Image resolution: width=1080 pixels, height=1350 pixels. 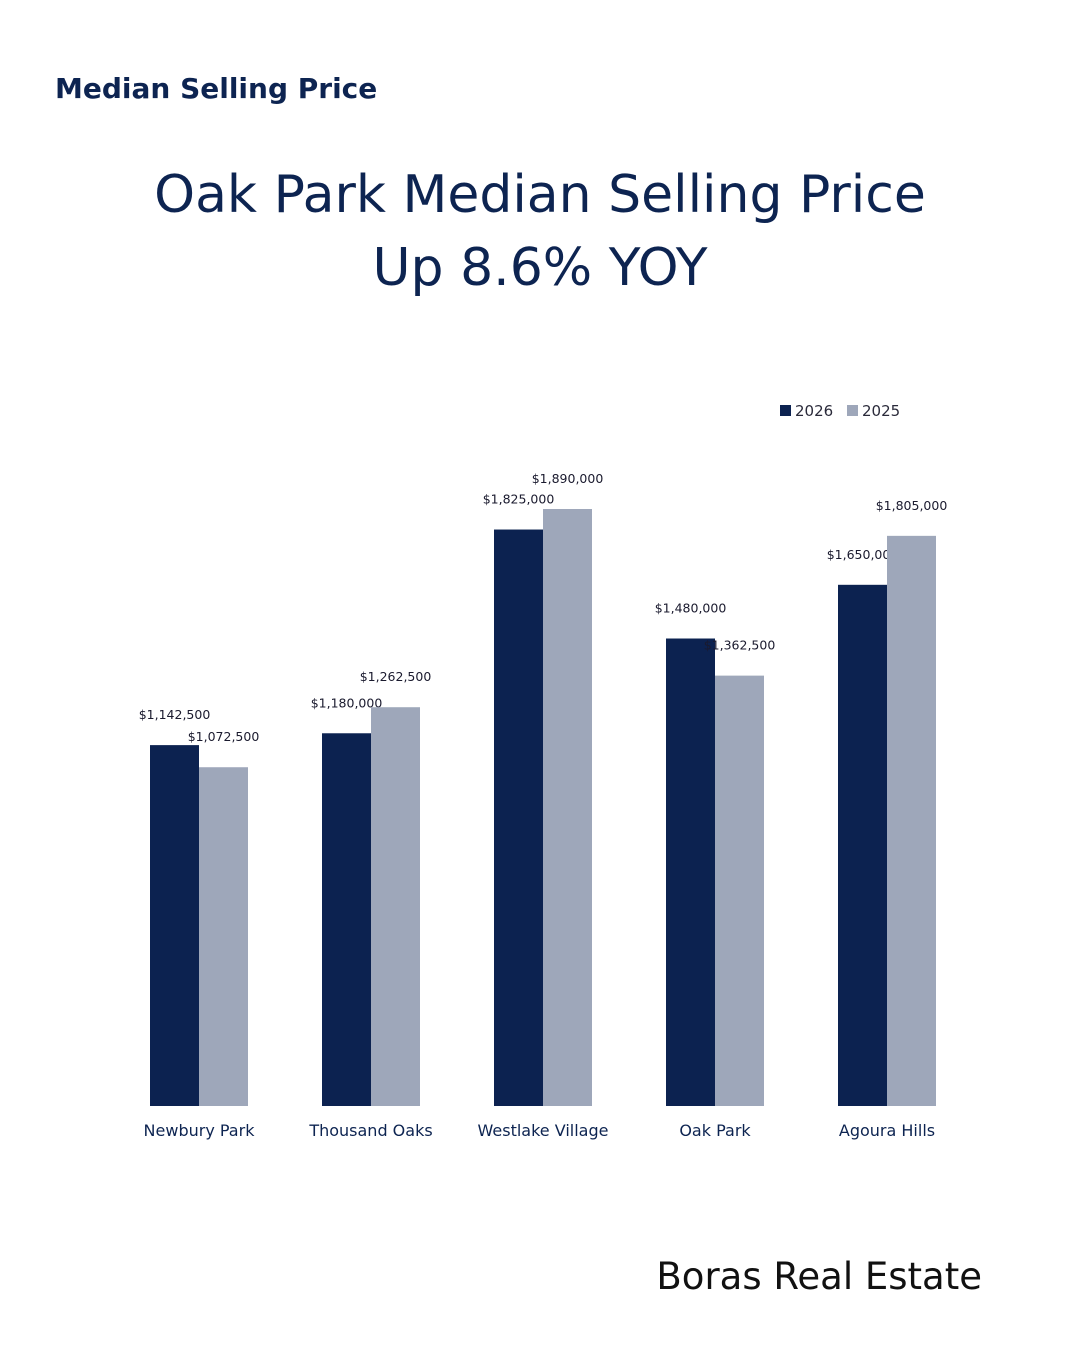 I want to click on legend-swatch-2025, so click(x=852, y=410).